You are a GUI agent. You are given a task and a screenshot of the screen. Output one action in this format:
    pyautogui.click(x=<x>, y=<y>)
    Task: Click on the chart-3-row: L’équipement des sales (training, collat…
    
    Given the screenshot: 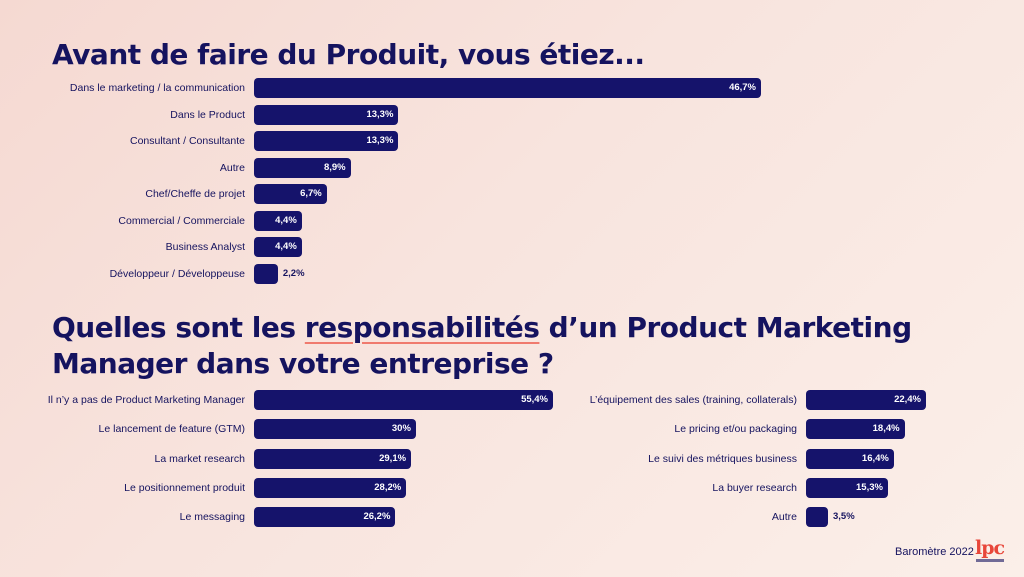 What is the action you would take?
    pyautogui.click(x=512, y=400)
    